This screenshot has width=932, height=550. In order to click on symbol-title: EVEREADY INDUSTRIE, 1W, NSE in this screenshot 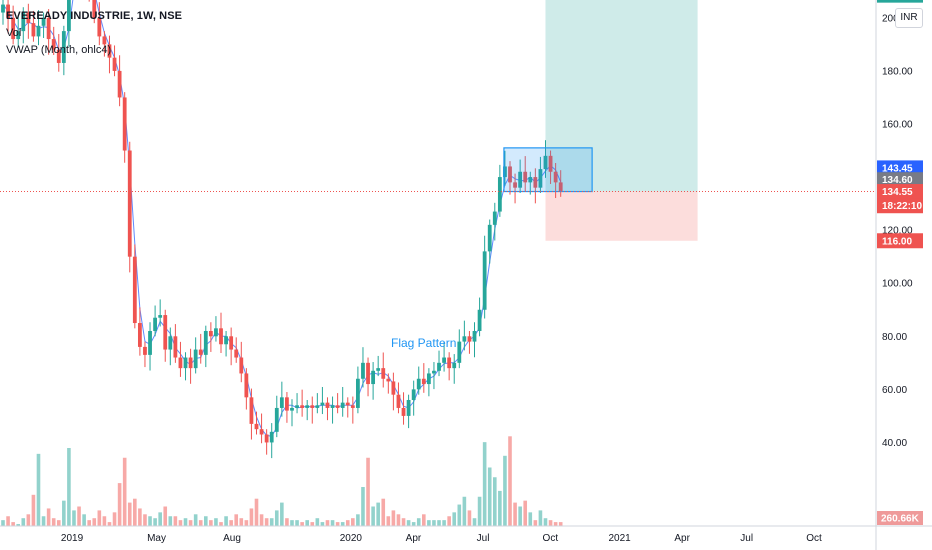, I will do `click(94, 16)`.